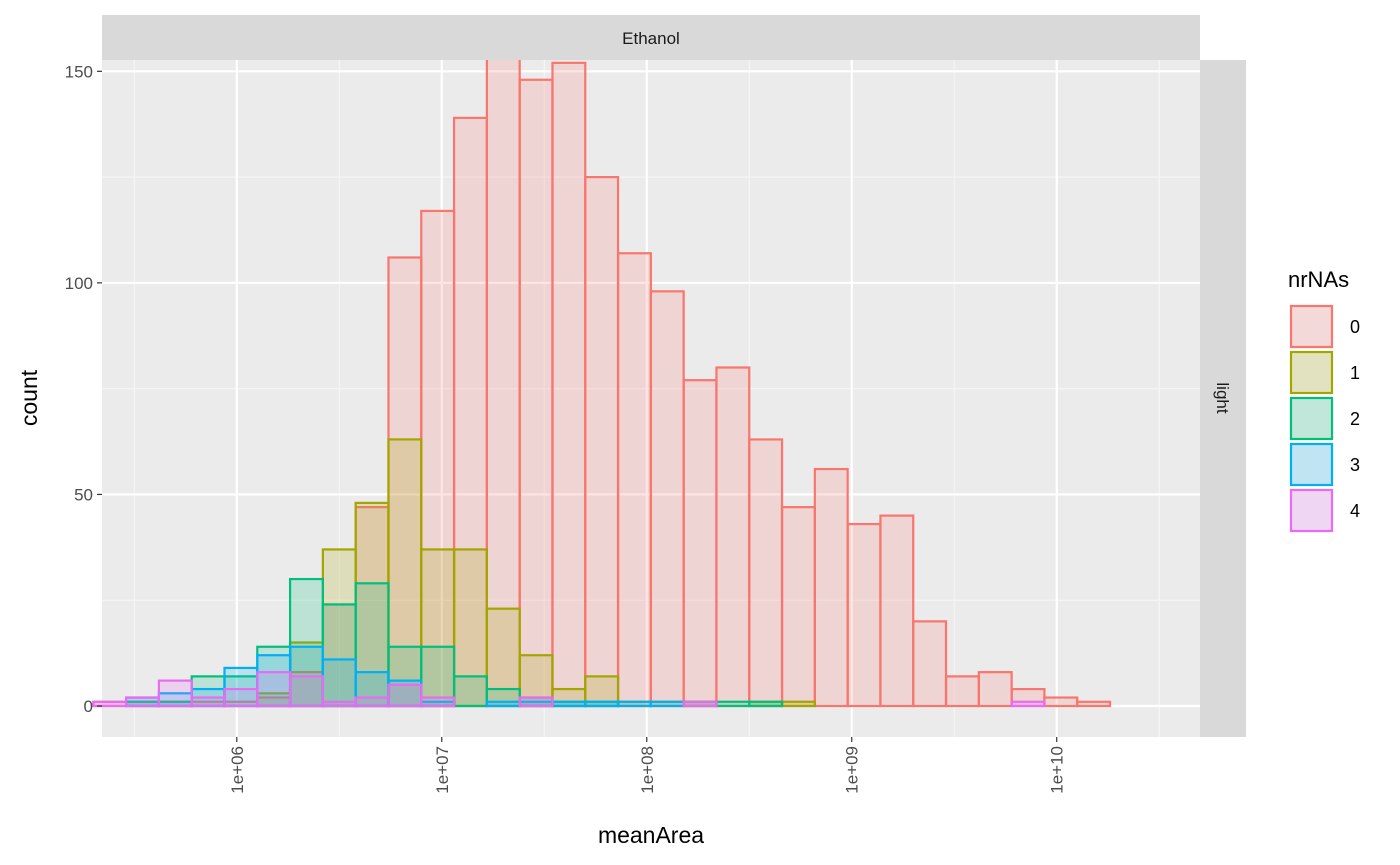  I want to click on facet-strip-right, so click(1223, 398).